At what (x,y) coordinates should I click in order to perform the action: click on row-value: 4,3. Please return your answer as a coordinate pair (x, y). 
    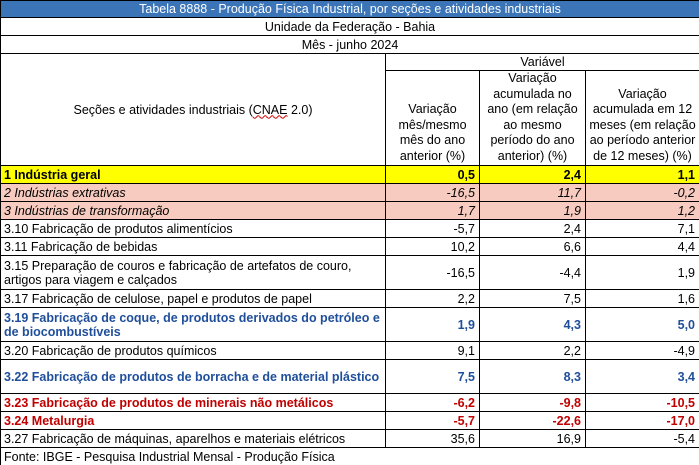
    Looking at the image, I should click on (533, 325).